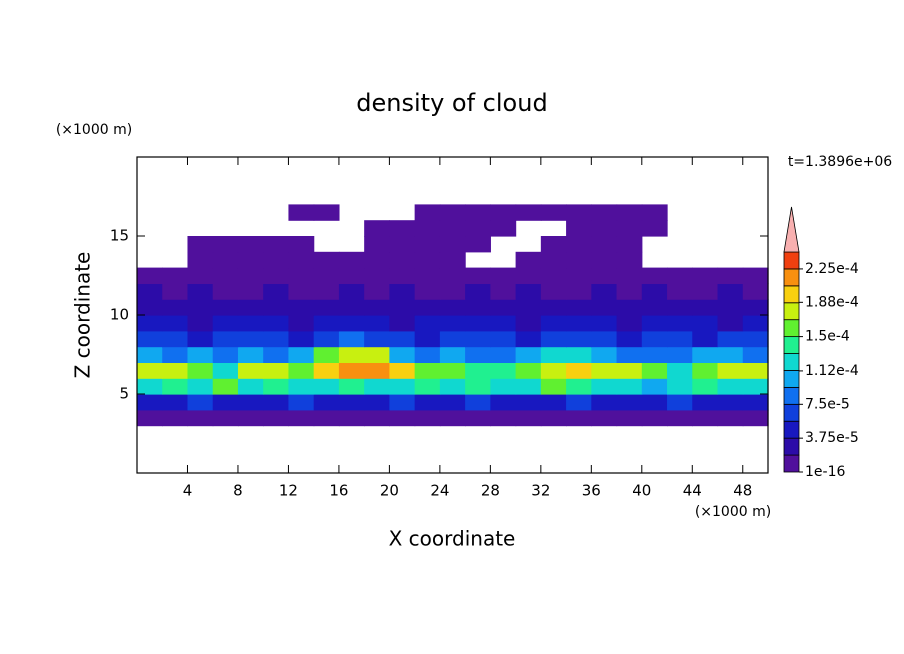  What do you see at coordinates (439, 491) in the screenshot?
I see `x-tick-label: 24` at bounding box center [439, 491].